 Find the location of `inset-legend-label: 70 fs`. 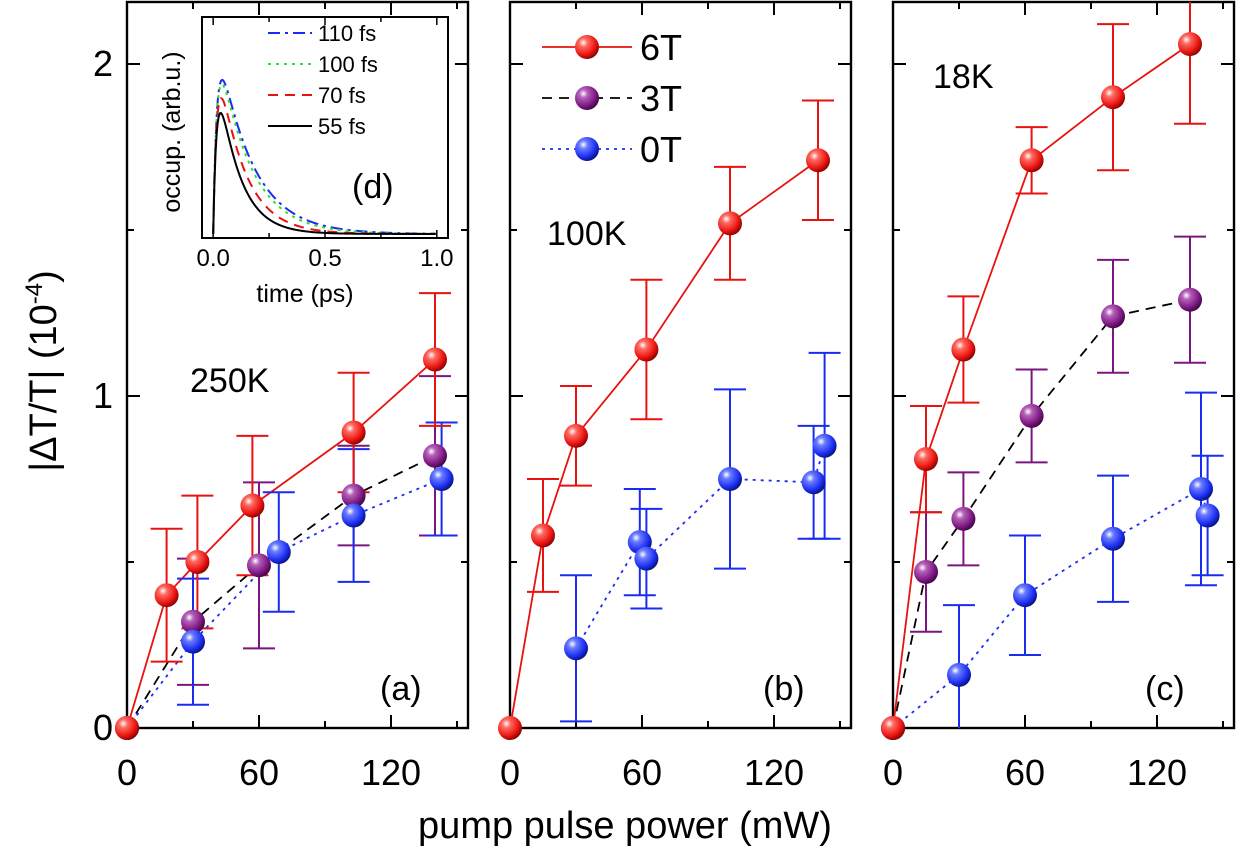

inset-legend-label: 70 fs is located at coordinates (342, 95).